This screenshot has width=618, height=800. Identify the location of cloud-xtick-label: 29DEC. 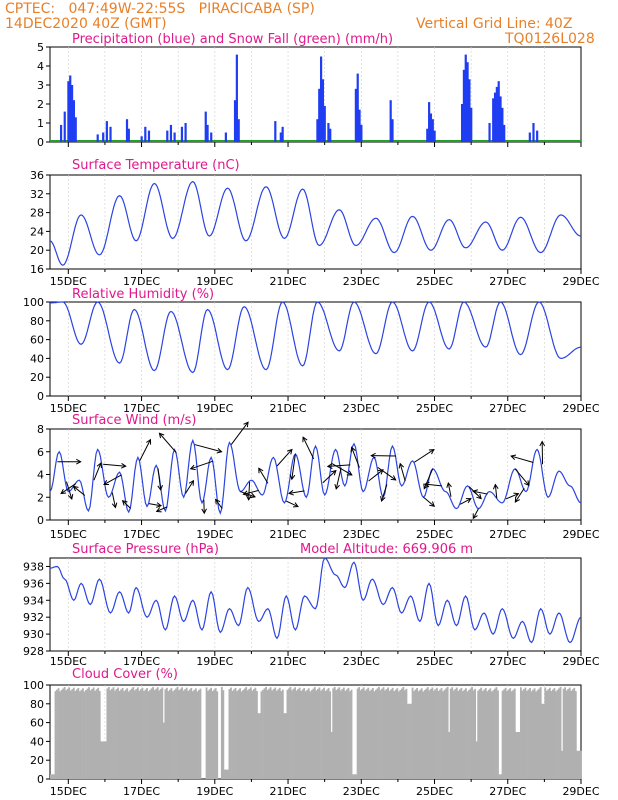
(580, 791).